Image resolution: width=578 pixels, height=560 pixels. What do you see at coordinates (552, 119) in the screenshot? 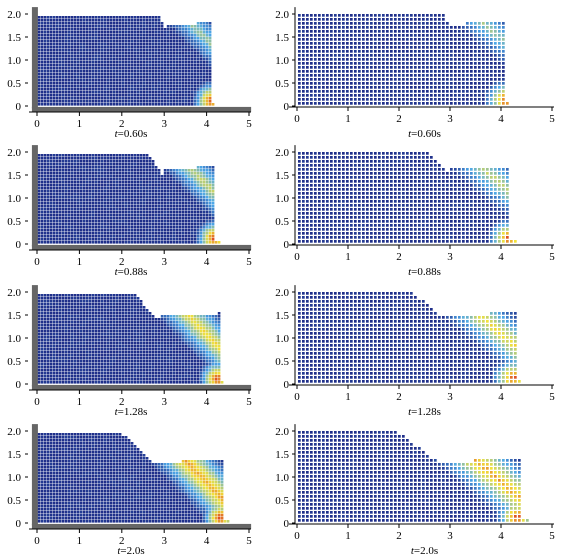
I see `x-tick-label: 5` at bounding box center [552, 119].